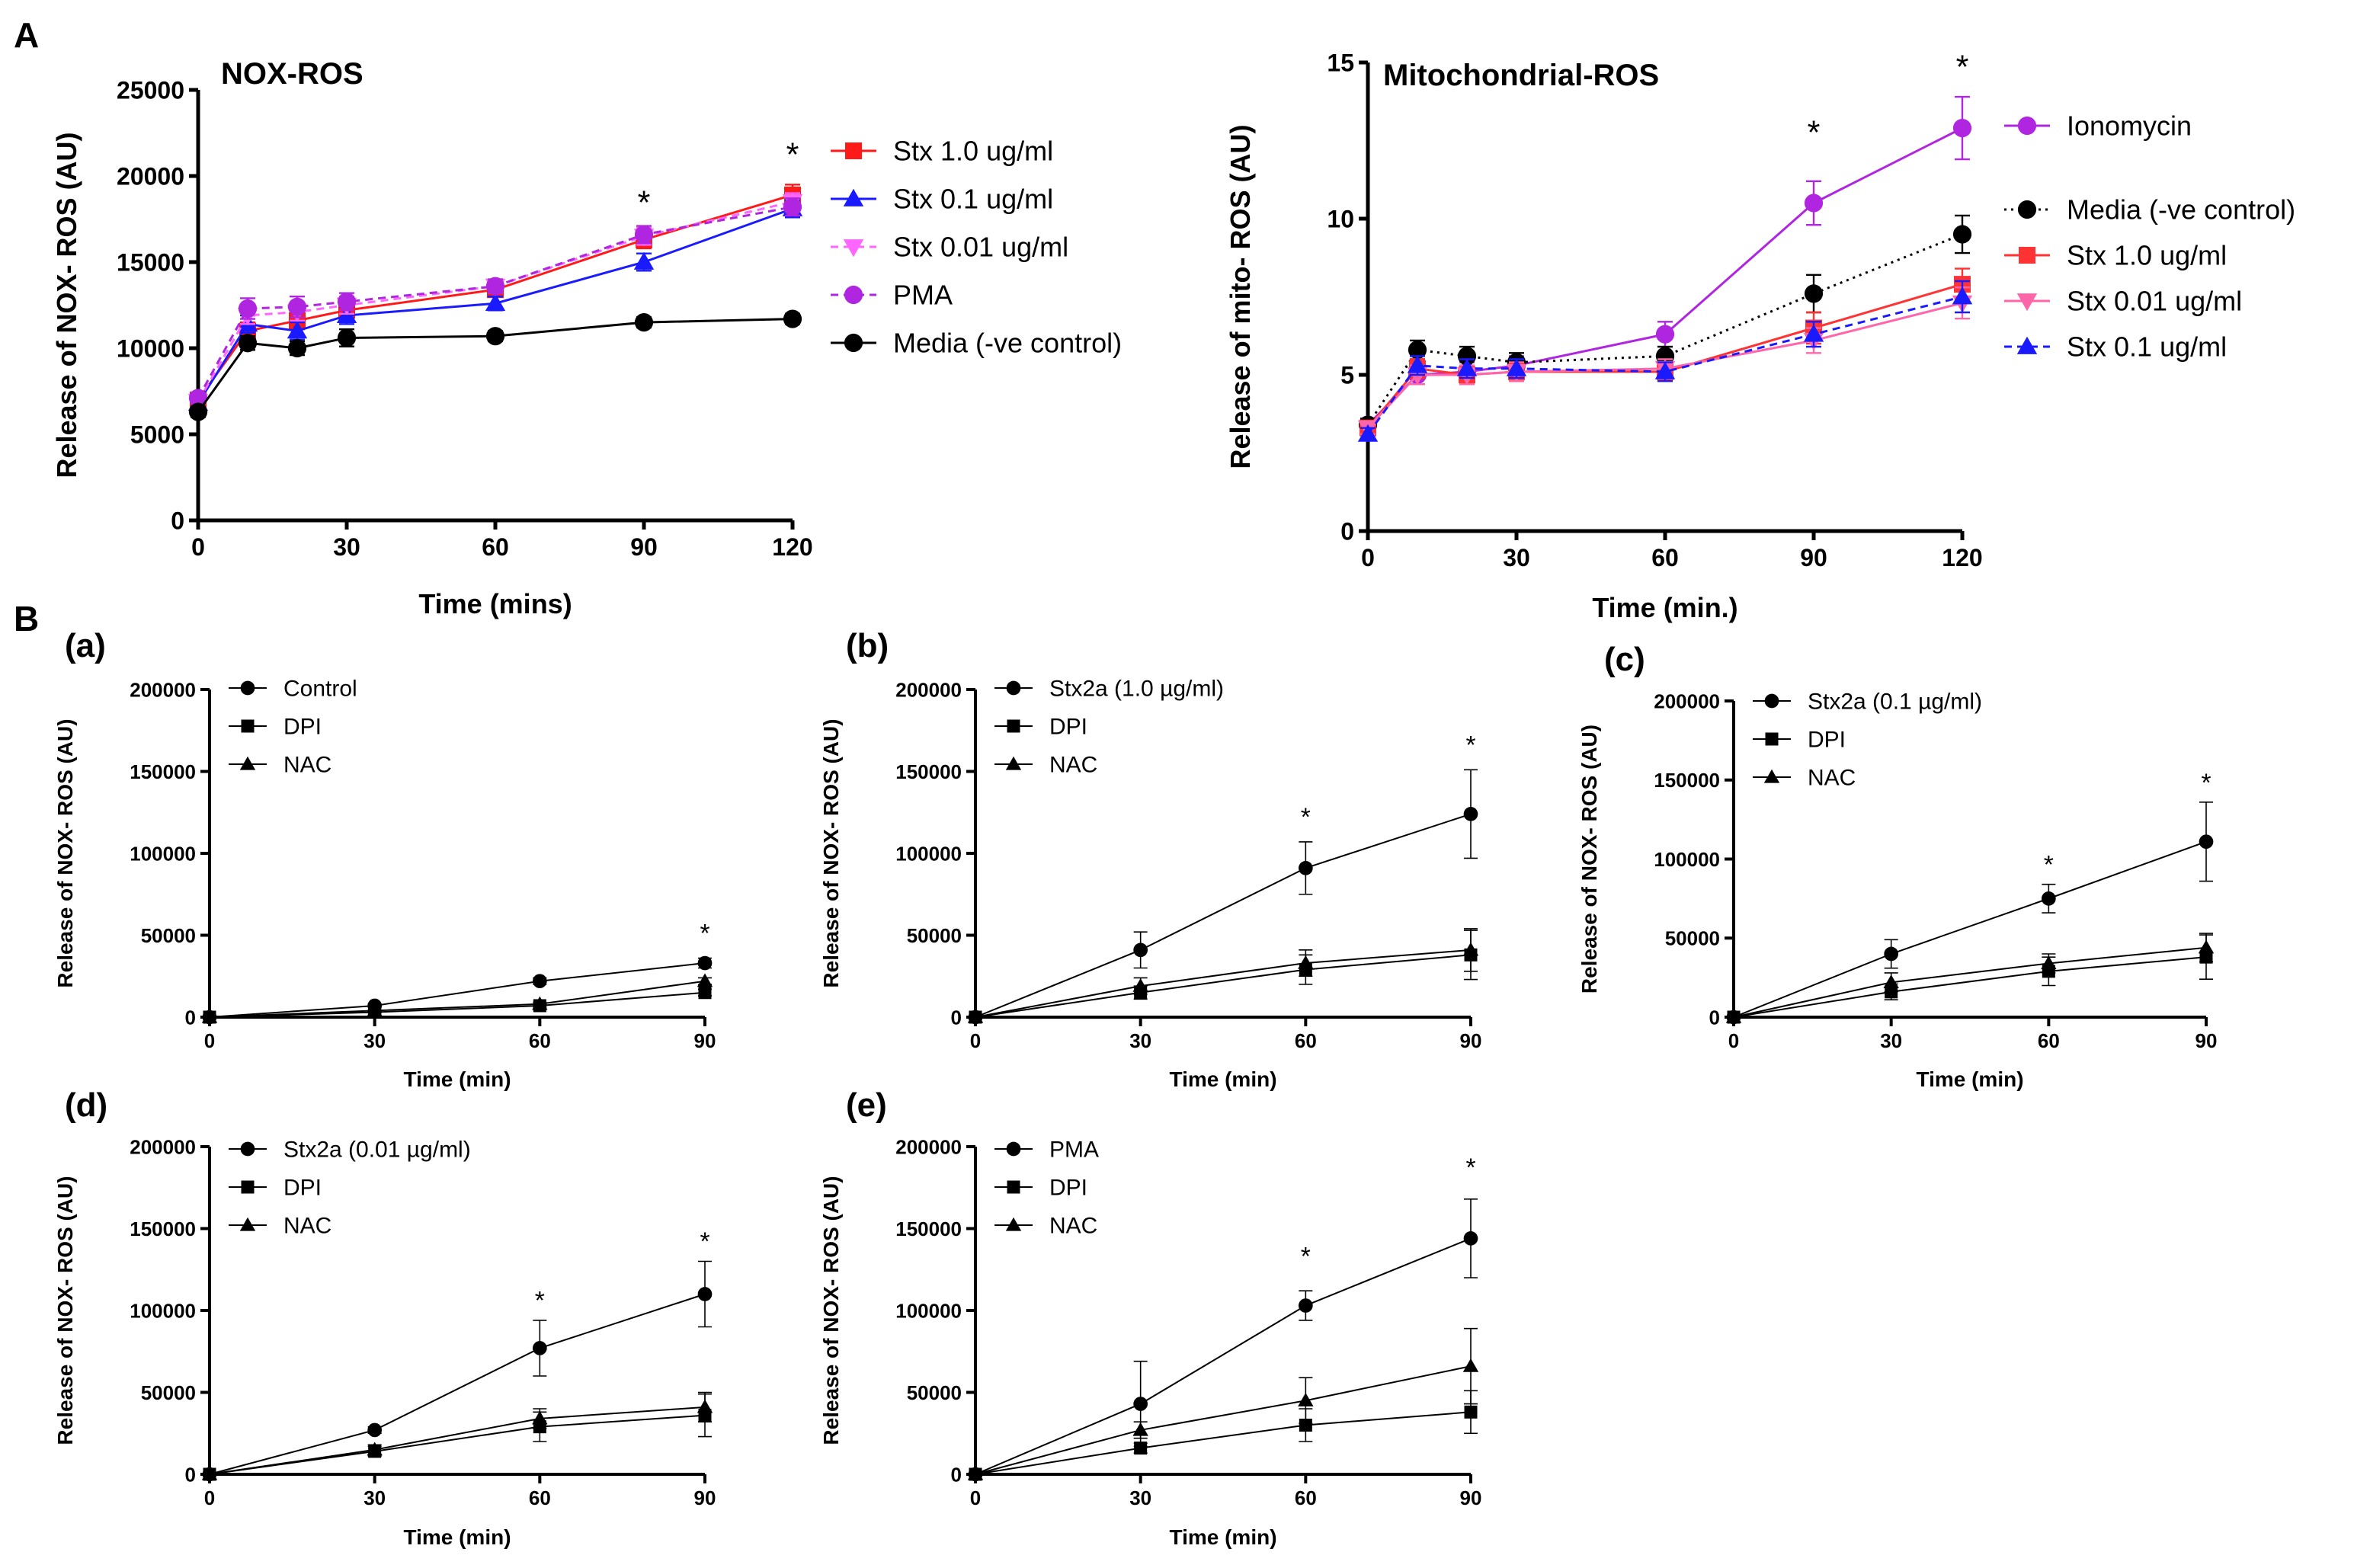 The width and height of the screenshot is (2354, 1568). I want to click on legend: Stx2a (0.1 µg/ml) DPI NAC, so click(1867, 740).